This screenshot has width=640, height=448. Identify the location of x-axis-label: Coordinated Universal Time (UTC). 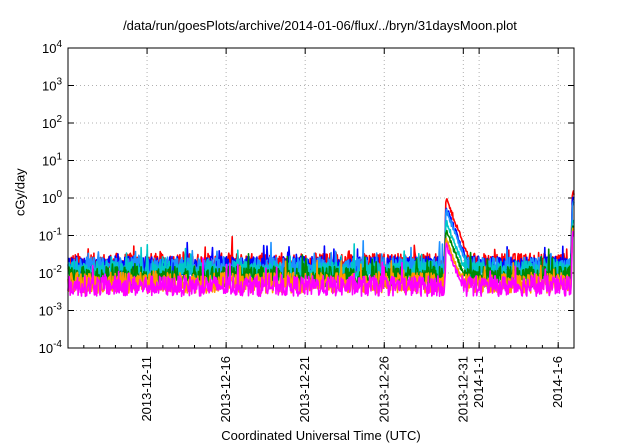
(321, 435).